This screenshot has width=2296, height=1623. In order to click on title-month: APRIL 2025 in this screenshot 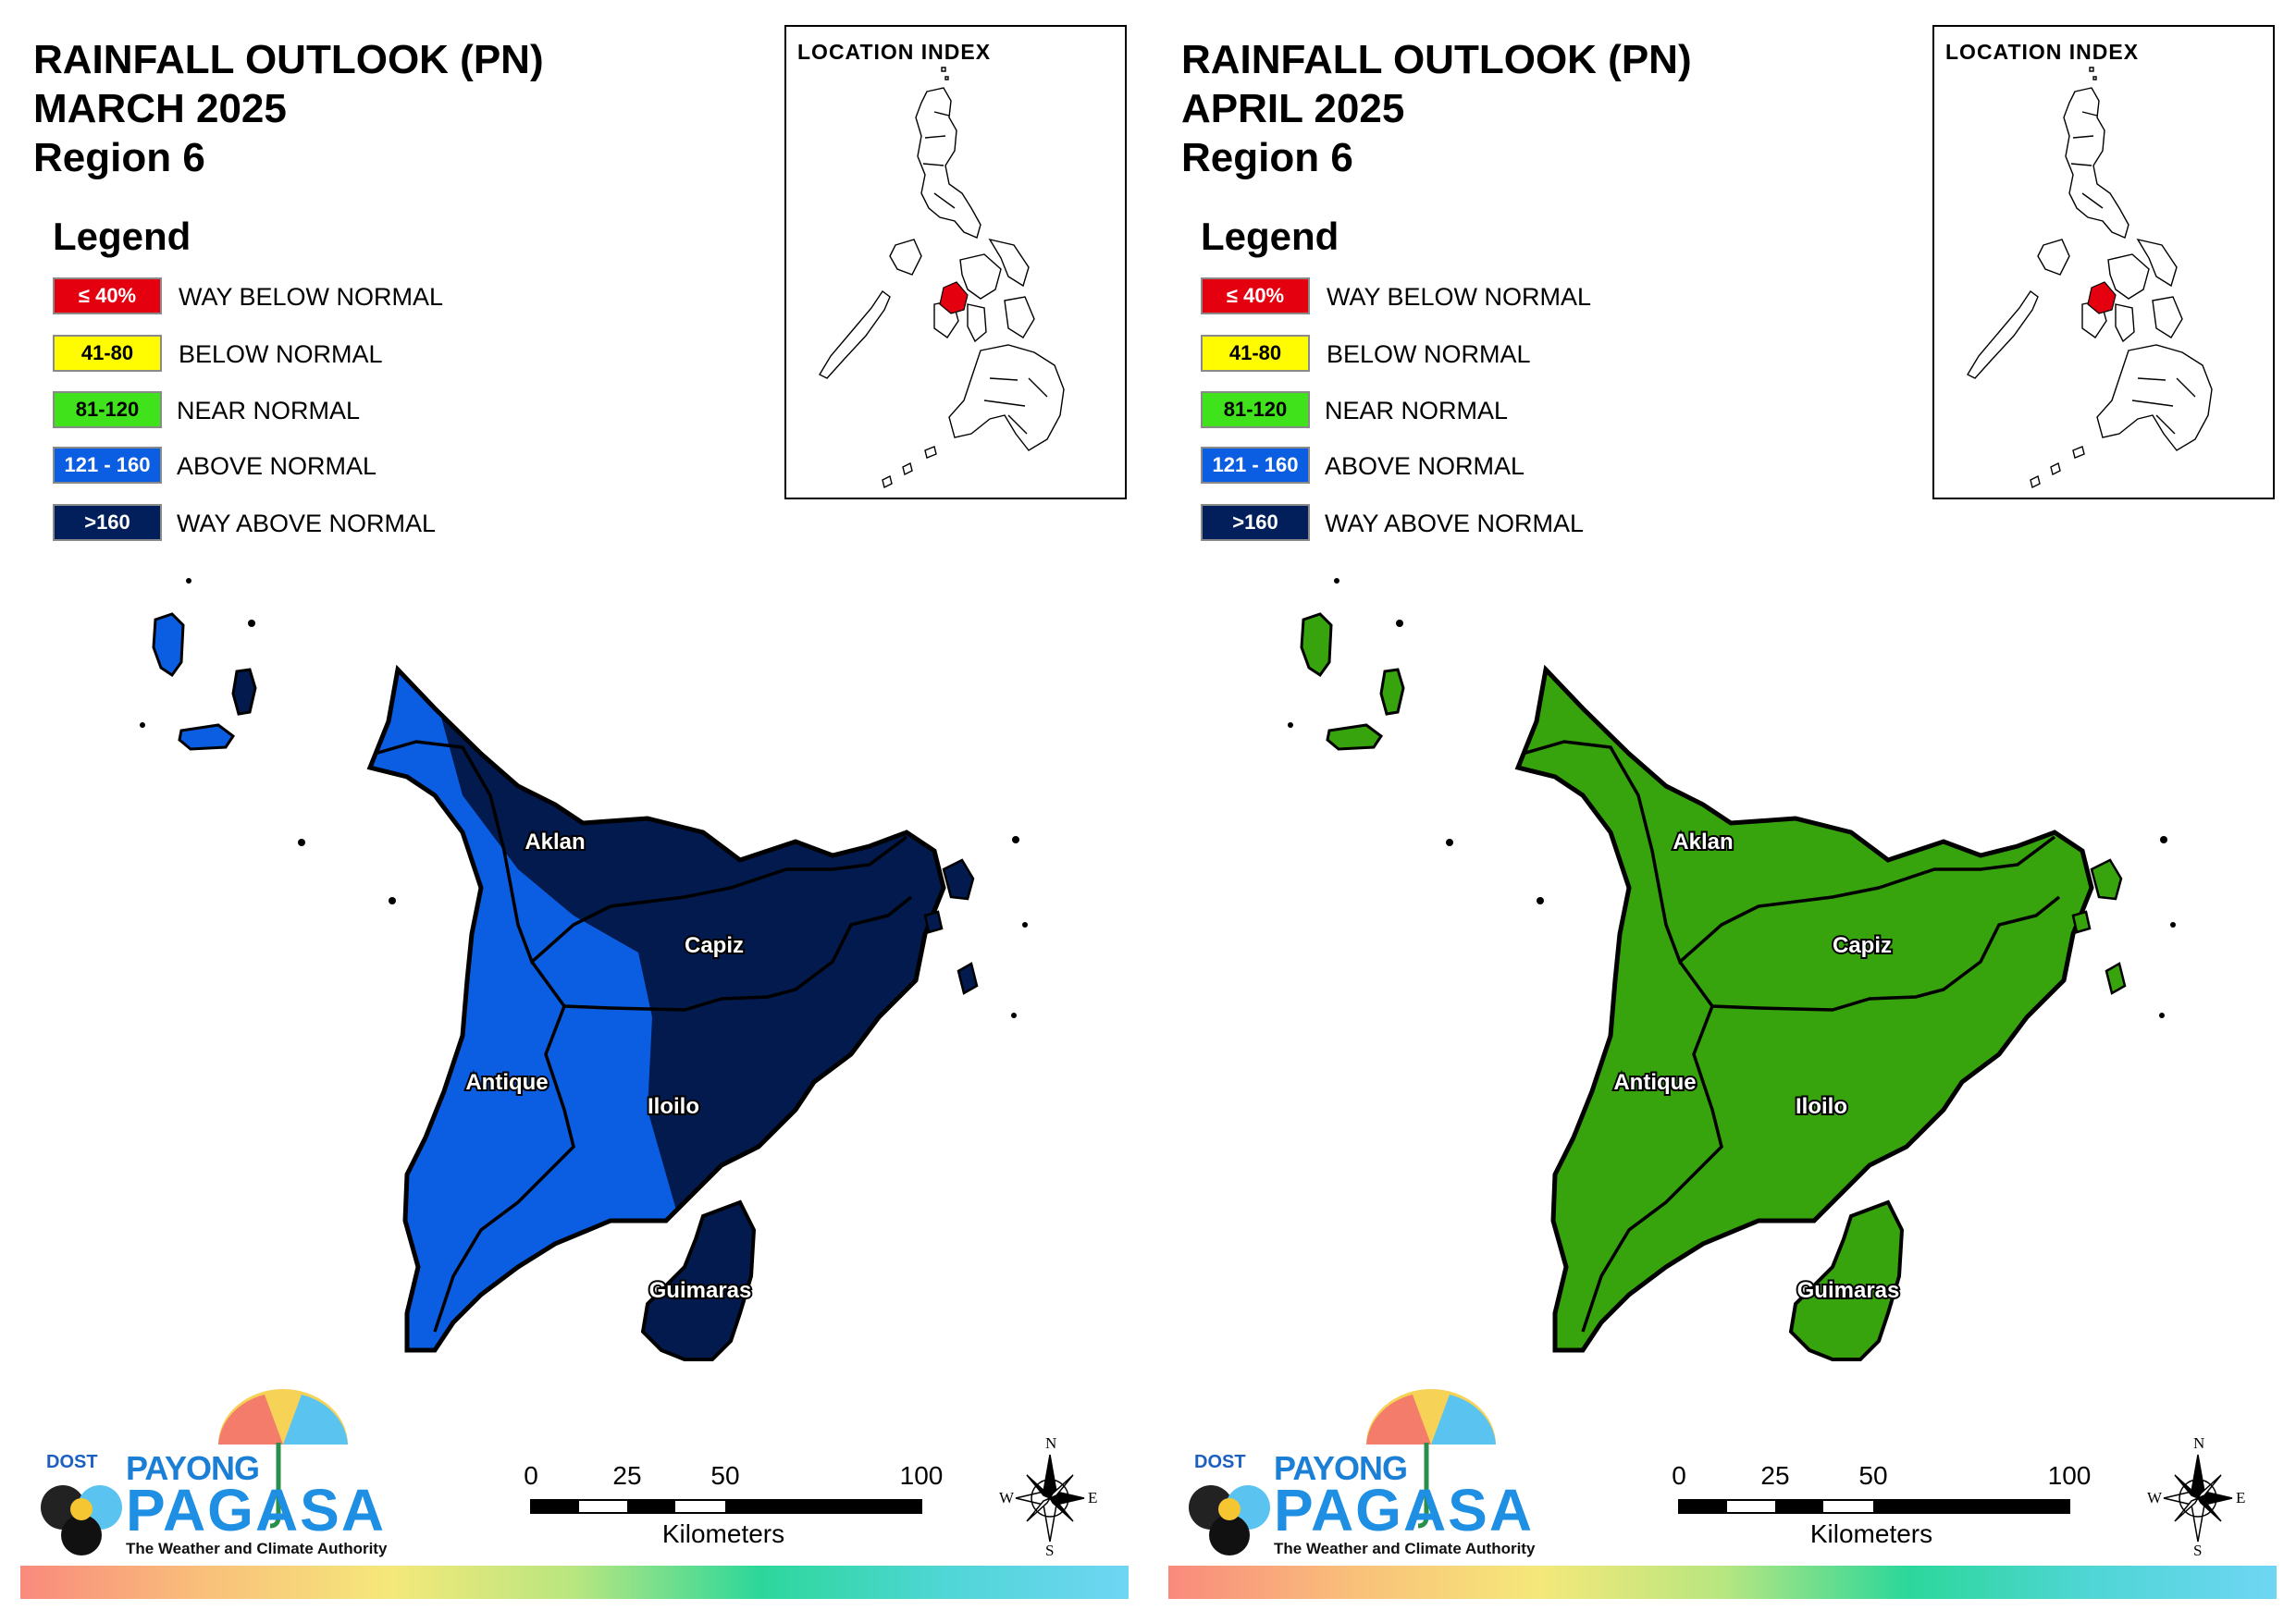, I will do `click(1293, 108)`.